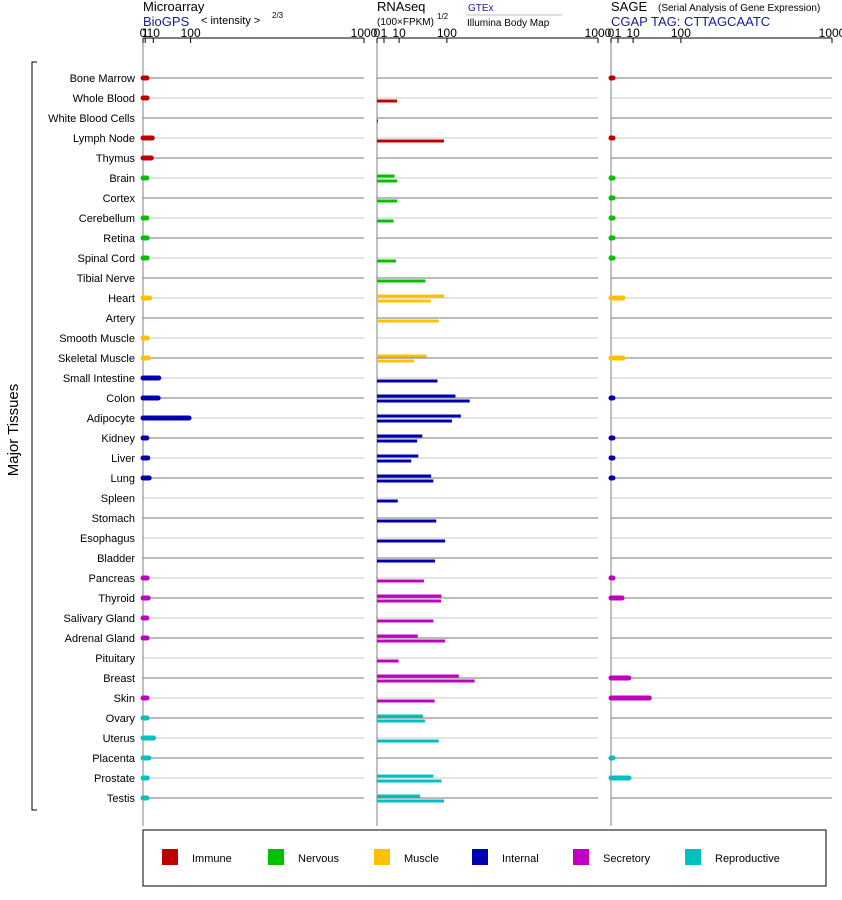  I want to click on sage-subtitle: (Serial Analysis of Gene Expression), so click(739, 8).